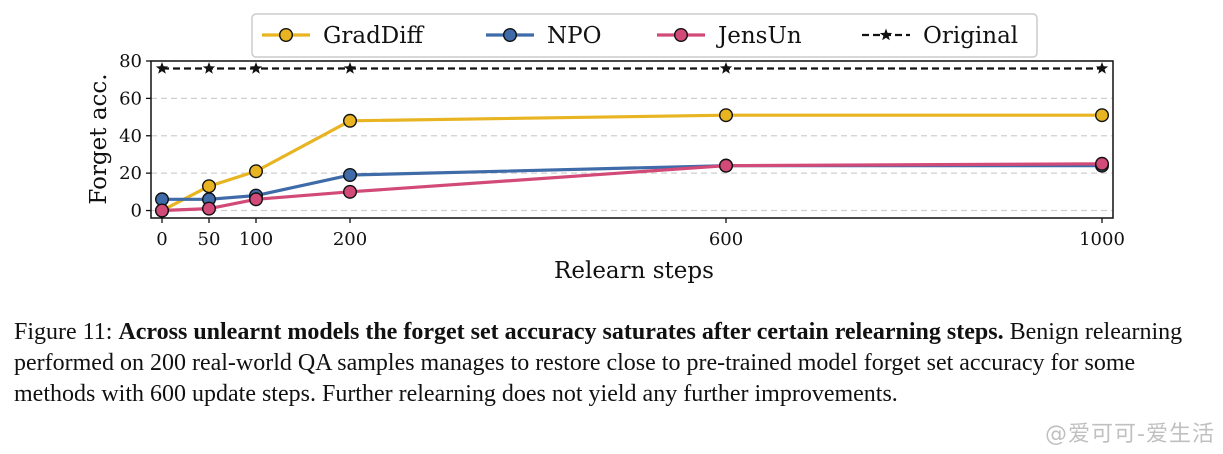 The image size is (1223, 454). What do you see at coordinates (161, 239) in the screenshot?
I see `x-tick-label: 0` at bounding box center [161, 239].